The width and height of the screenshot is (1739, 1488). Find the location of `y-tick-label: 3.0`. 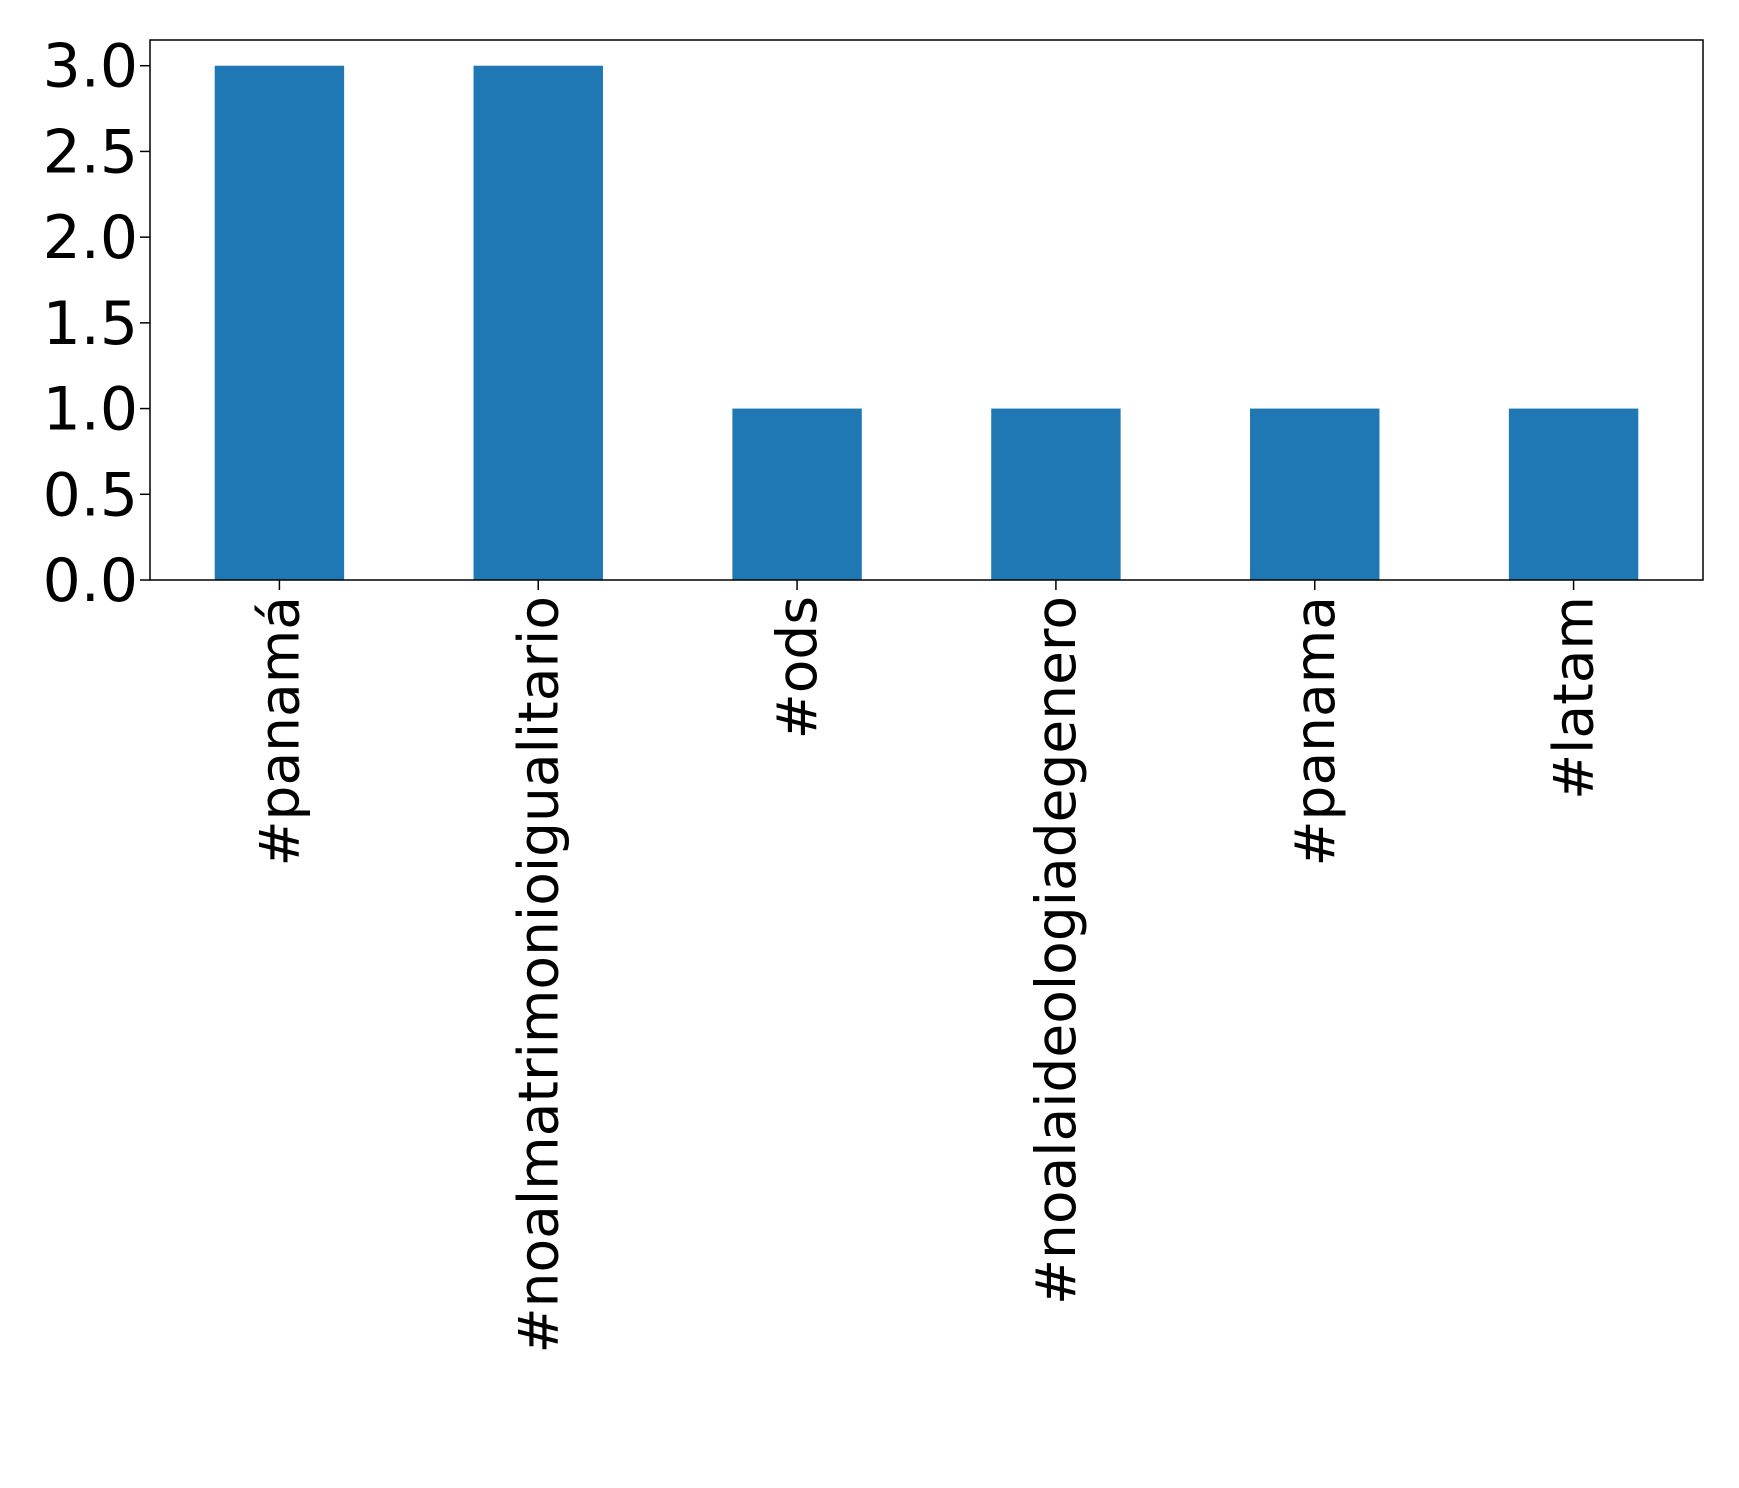

y-tick-label: 3.0 is located at coordinates (90, 67).